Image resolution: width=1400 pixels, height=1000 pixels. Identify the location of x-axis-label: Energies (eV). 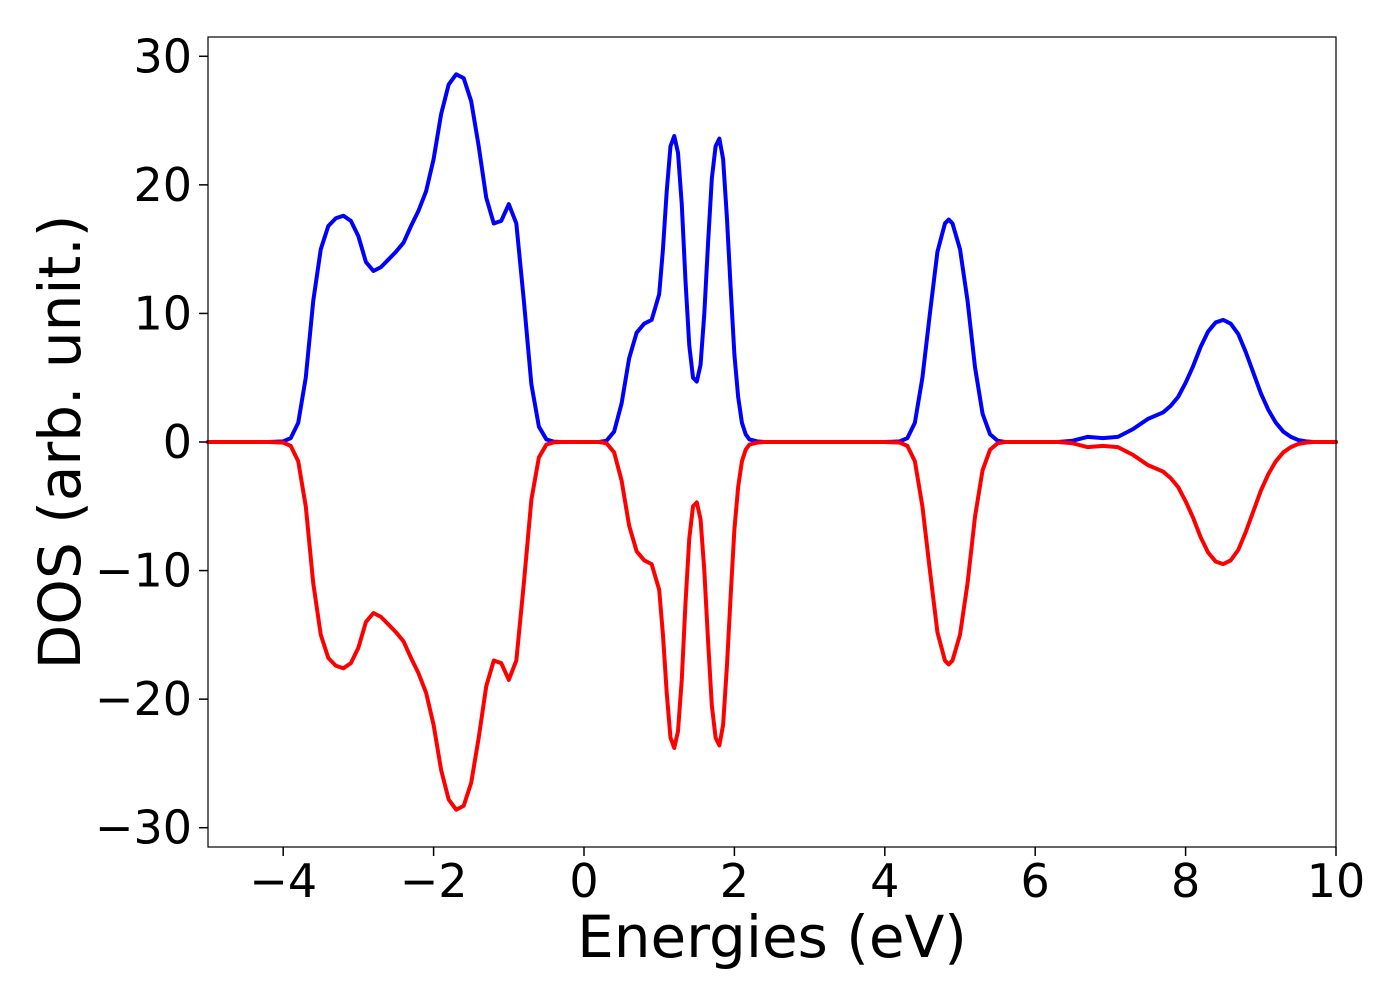
(772, 937).